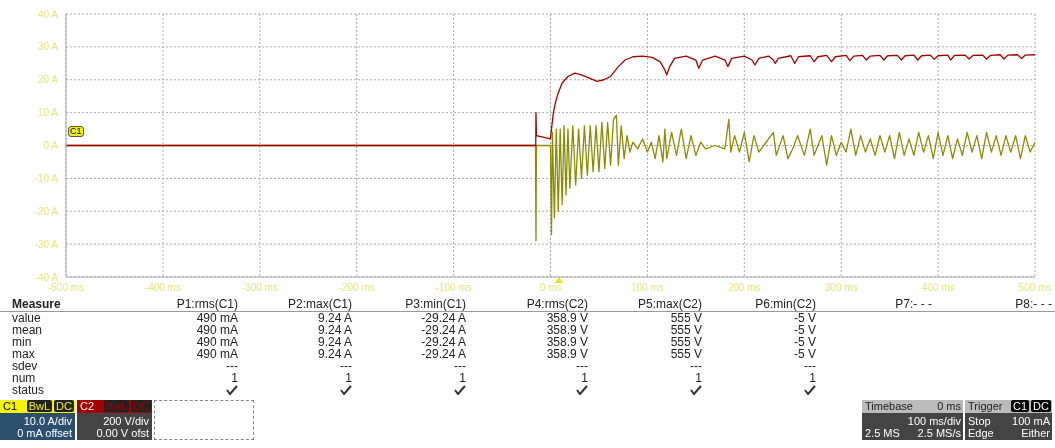  What do you see at coordinates (23, 354) in the screenshot?
I see `text: max` at bounding box center [23, 354].